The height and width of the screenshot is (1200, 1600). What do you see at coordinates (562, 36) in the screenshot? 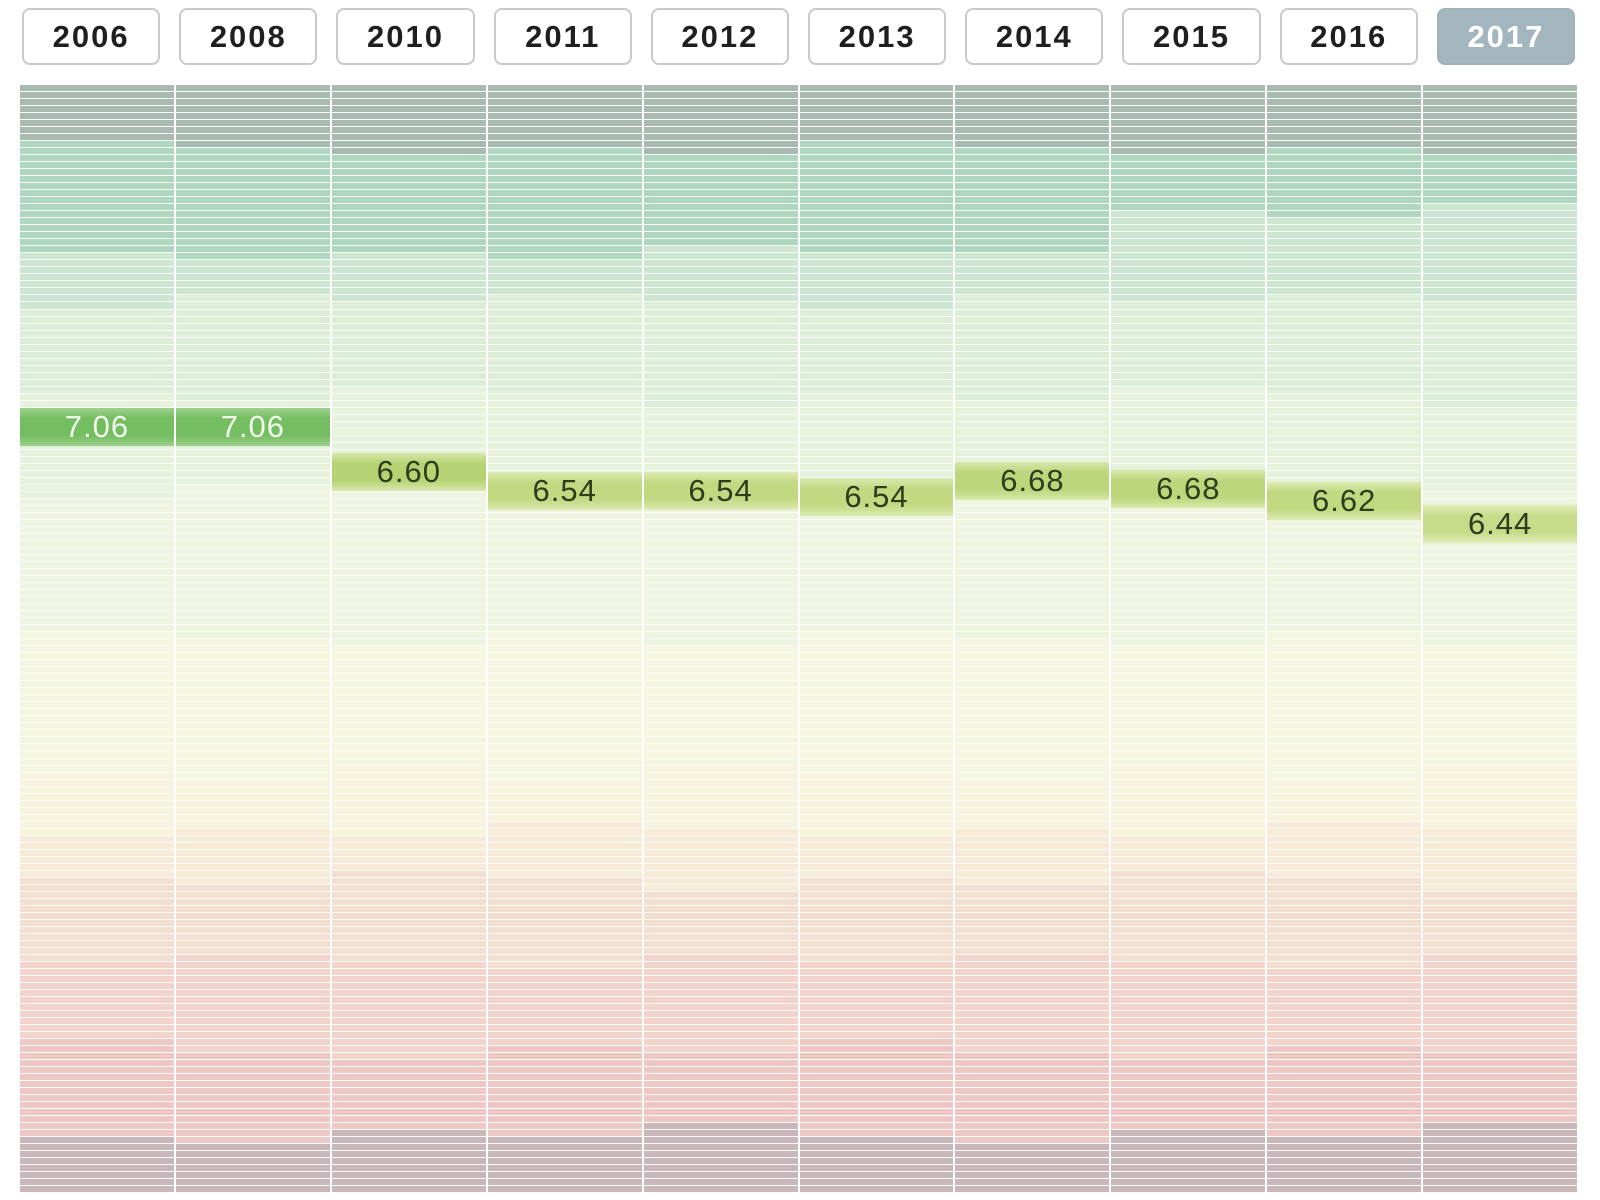
I see `year-tab-2011: 2011` at bounding box center [562, 36].